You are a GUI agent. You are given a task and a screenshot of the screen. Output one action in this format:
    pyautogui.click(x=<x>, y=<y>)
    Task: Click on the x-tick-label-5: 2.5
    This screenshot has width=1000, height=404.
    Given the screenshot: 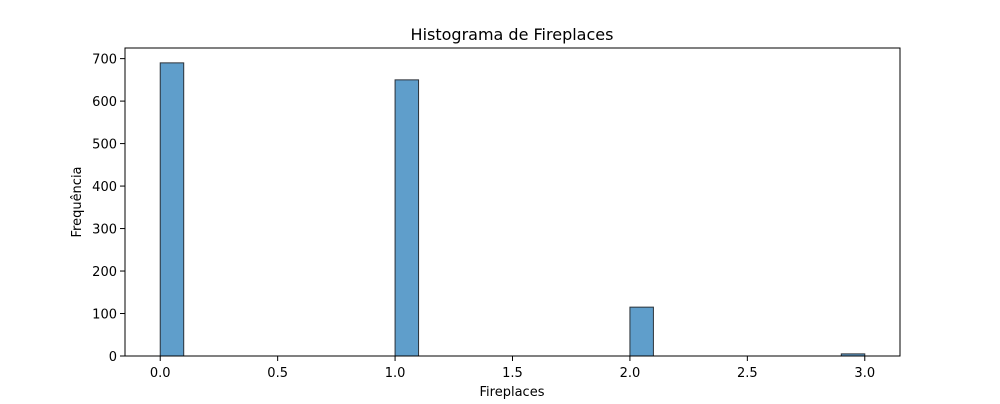 What is the action you would take?
    pyautogui.click(x=747, y=373)
    